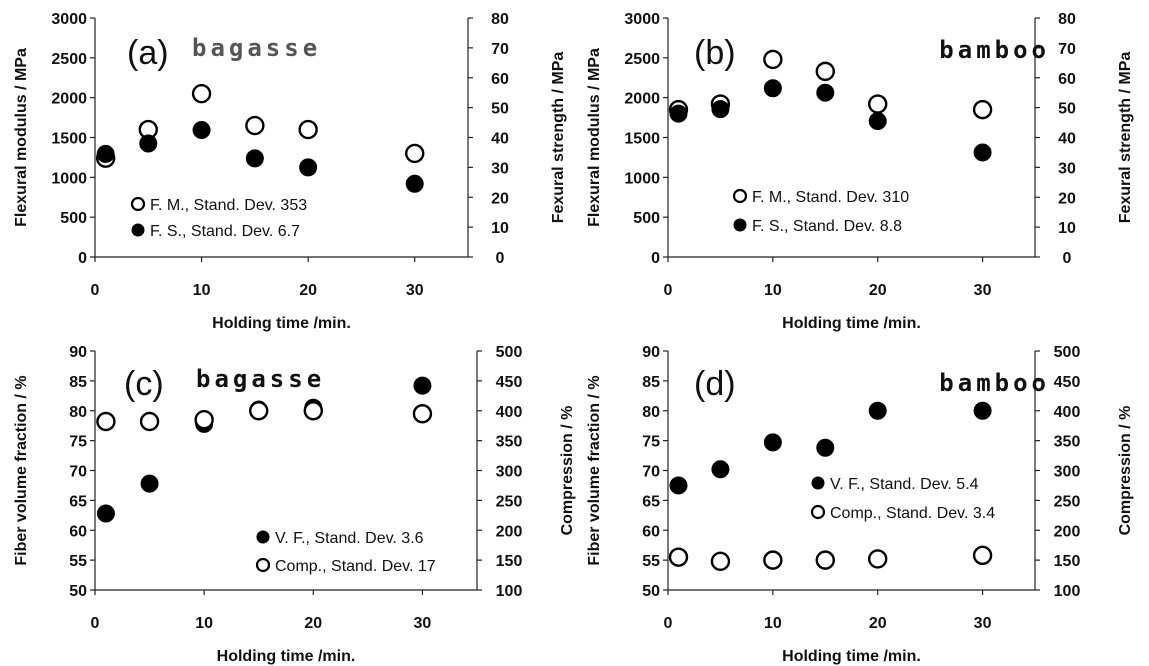 This screenshot has width=1149, height=666. Describe the element at coordinates (715, 384) in the screenshot. I see `panel-label: (d)` at that location.